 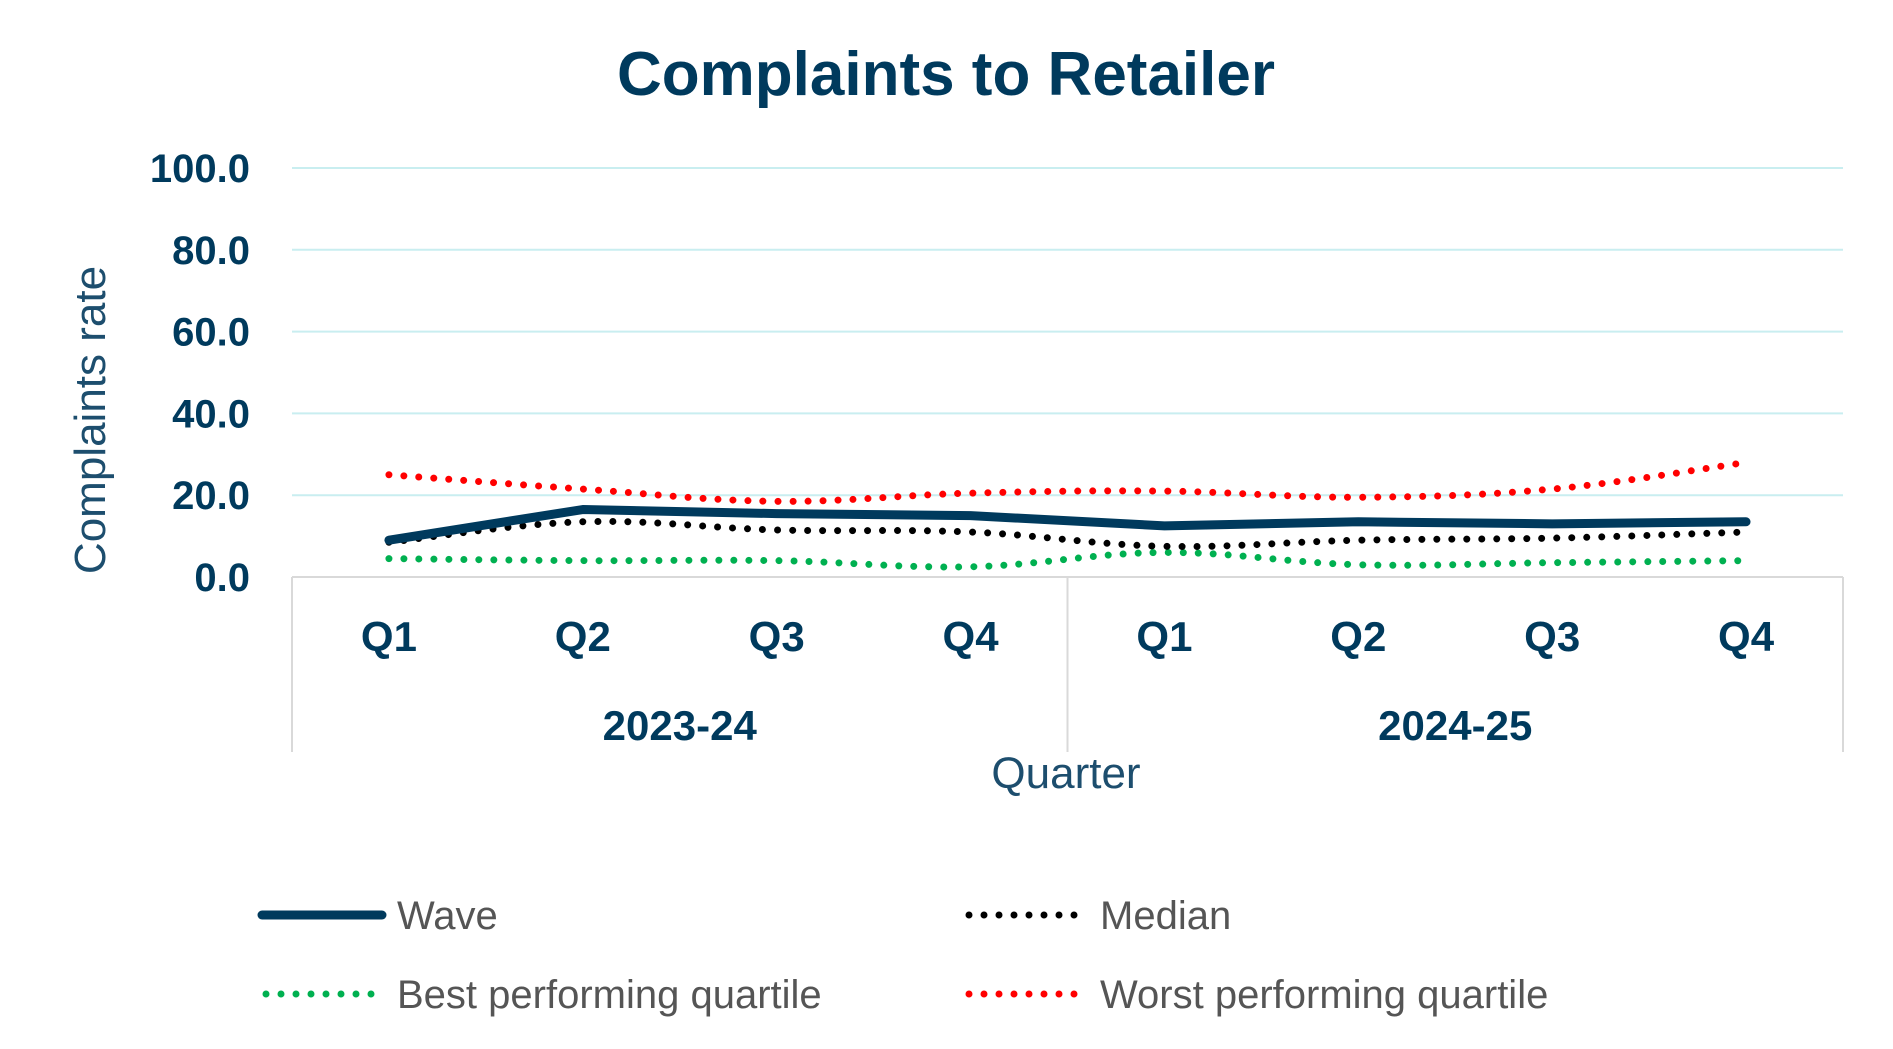 I want to click on series-line-best-performing-quartile, so click(x=1067, y=559).